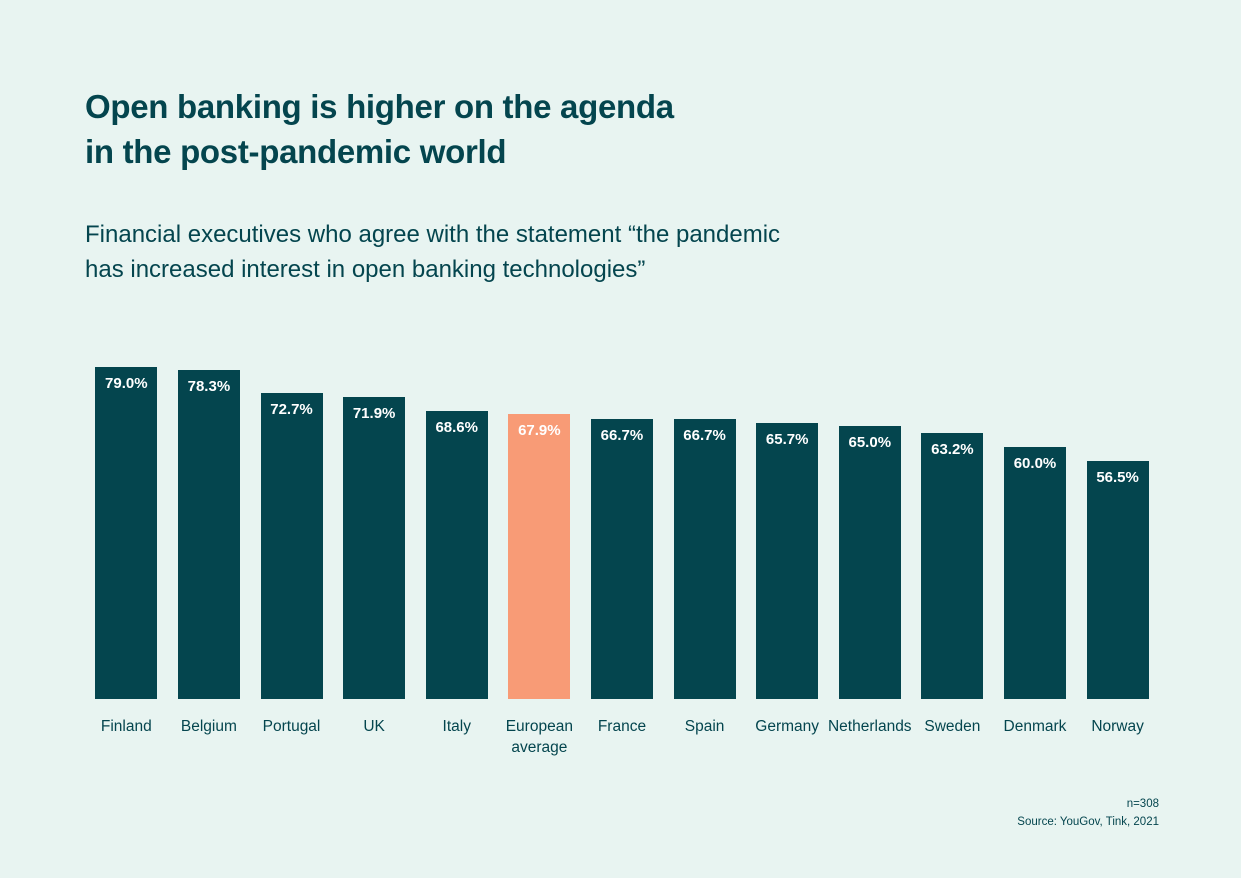  What do you see at coordinates (787, 726) in the screenshot?
I see `bar-category-label: Germany` at bounding box center [787, 726].